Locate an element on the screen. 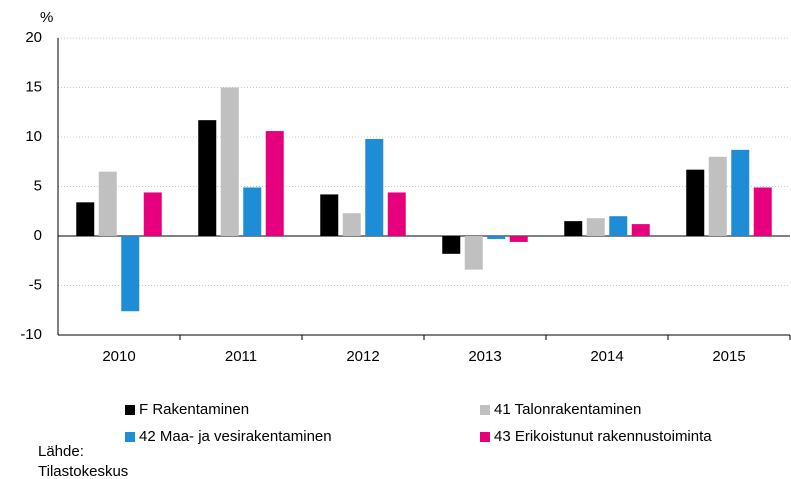 The image size is (791, 479). y-tick-label: 0 is located at coordinates (38, 235).